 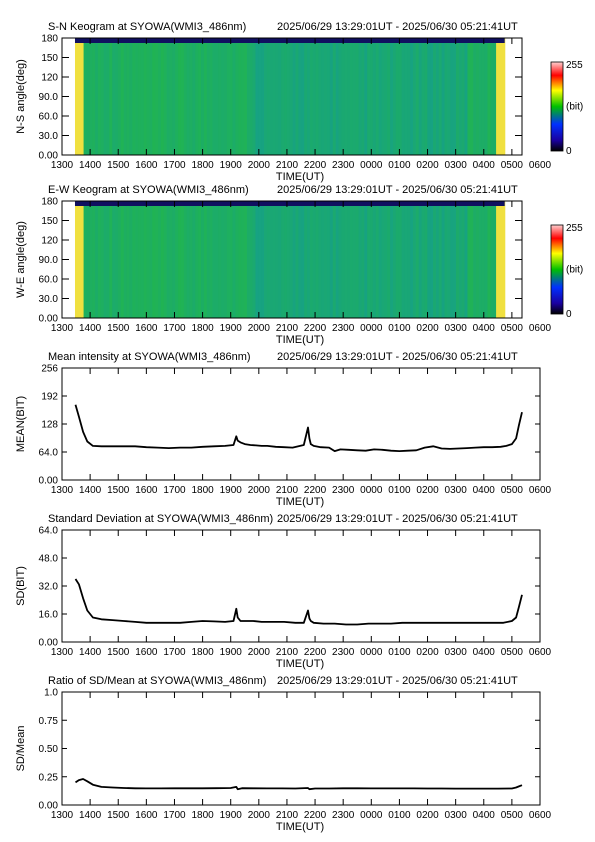 What do you see at coordinates (292, 96) in the screenshot?
I see `keogram-image` at bounding box center [292, 96].